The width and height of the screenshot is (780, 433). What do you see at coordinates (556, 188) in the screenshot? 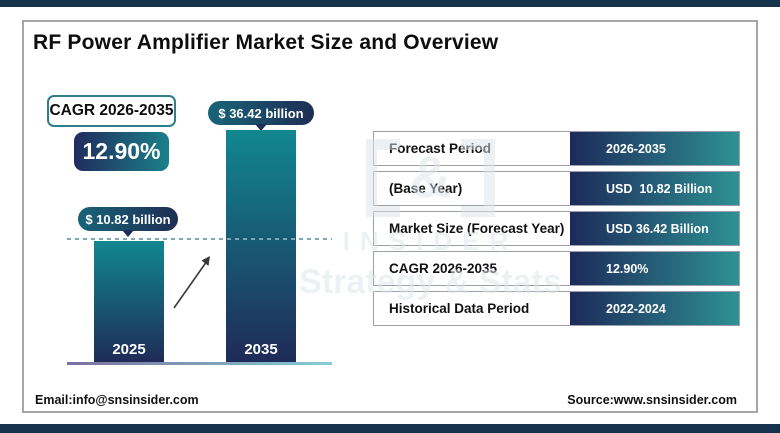
I see `table-row: (Base Year) USD 10.82 Billion` at bounding box center [556, 188].